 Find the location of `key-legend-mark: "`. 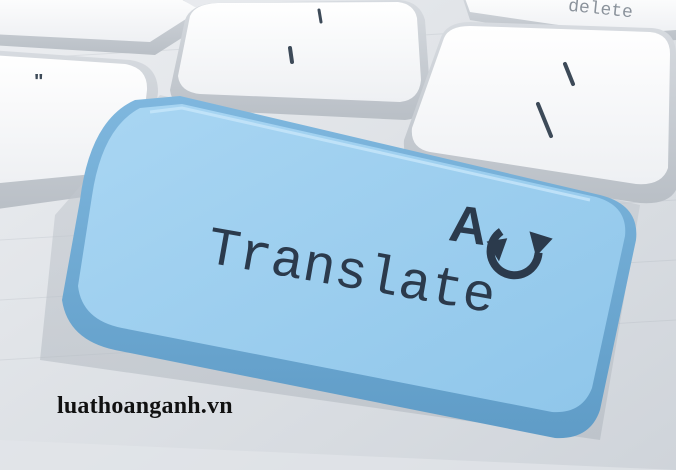

key-legend-mark: " is located at coordinates (38, 82).